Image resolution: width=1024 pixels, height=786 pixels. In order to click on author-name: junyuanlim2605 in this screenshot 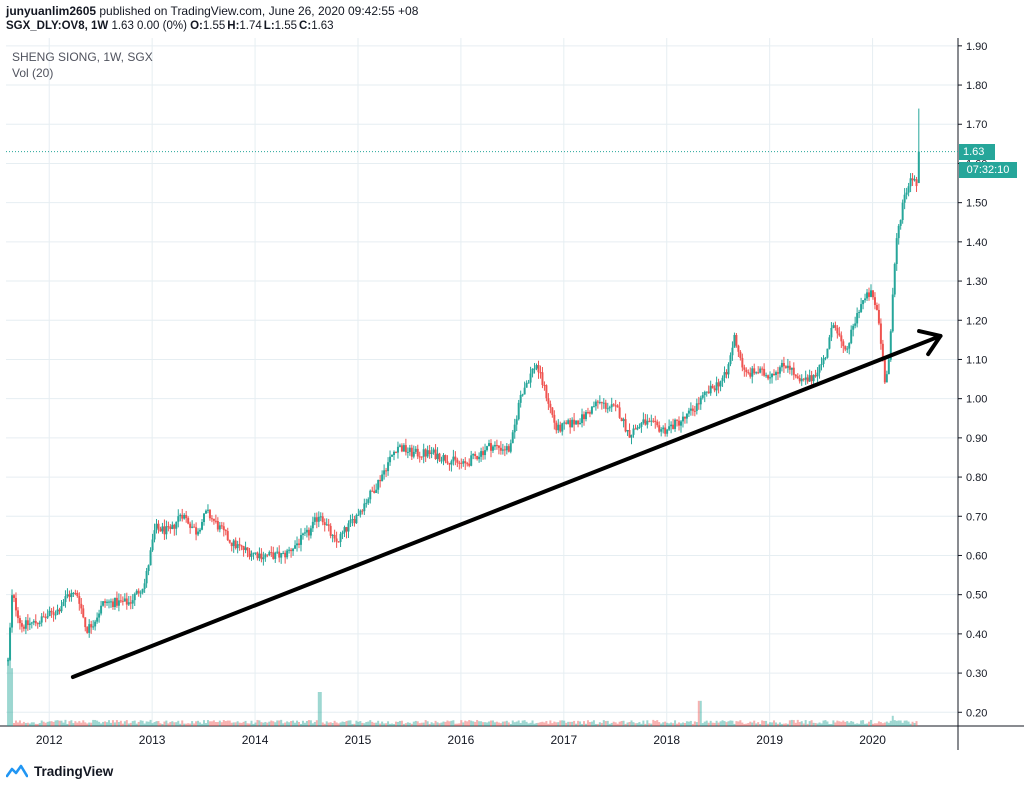, I will do `click(51, 11)`.